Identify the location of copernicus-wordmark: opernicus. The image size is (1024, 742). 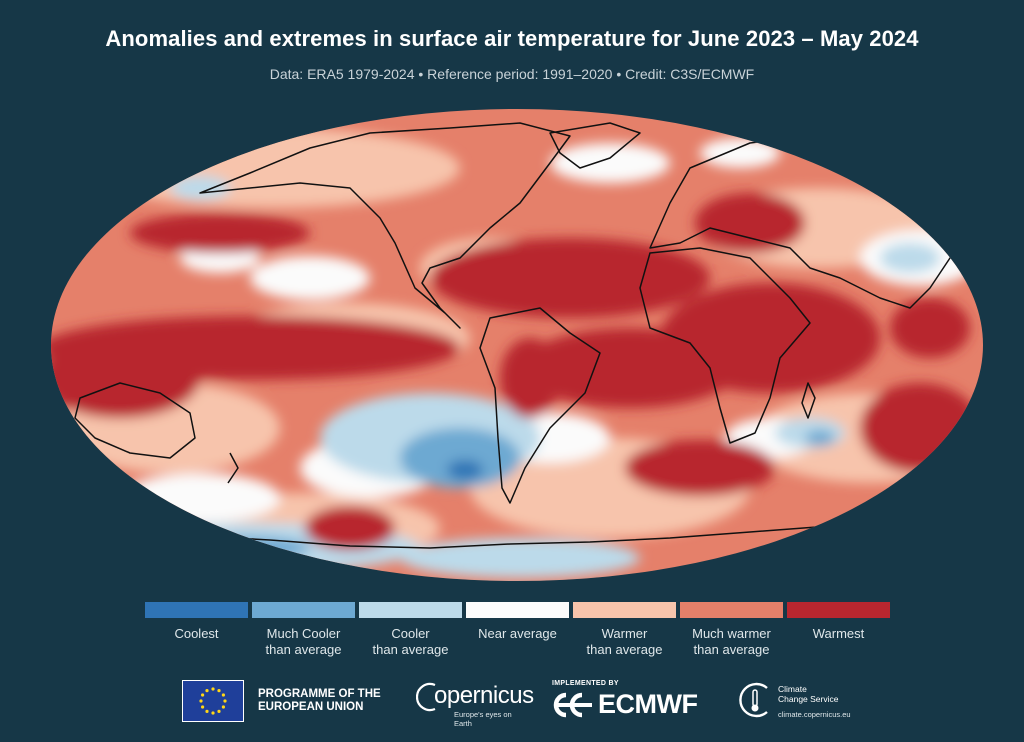
(484, 695).